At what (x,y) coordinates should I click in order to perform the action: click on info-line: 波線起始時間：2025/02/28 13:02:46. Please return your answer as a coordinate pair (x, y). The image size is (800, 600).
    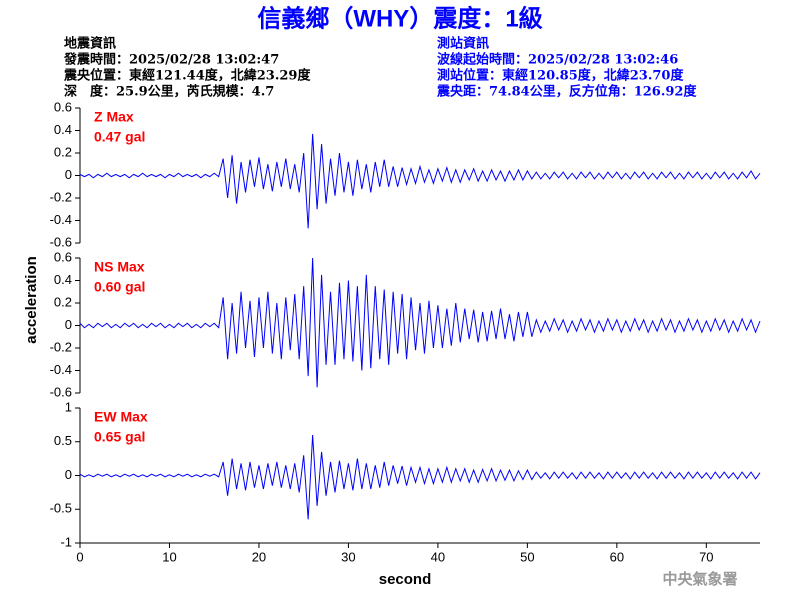
    Looking at the image, I should click on (557, 60).